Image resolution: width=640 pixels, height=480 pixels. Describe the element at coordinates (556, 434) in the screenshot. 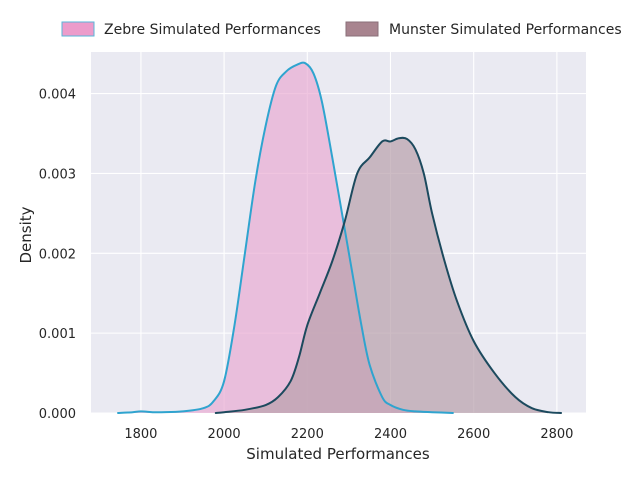

I see `x-tick-label: 2800` at that location.